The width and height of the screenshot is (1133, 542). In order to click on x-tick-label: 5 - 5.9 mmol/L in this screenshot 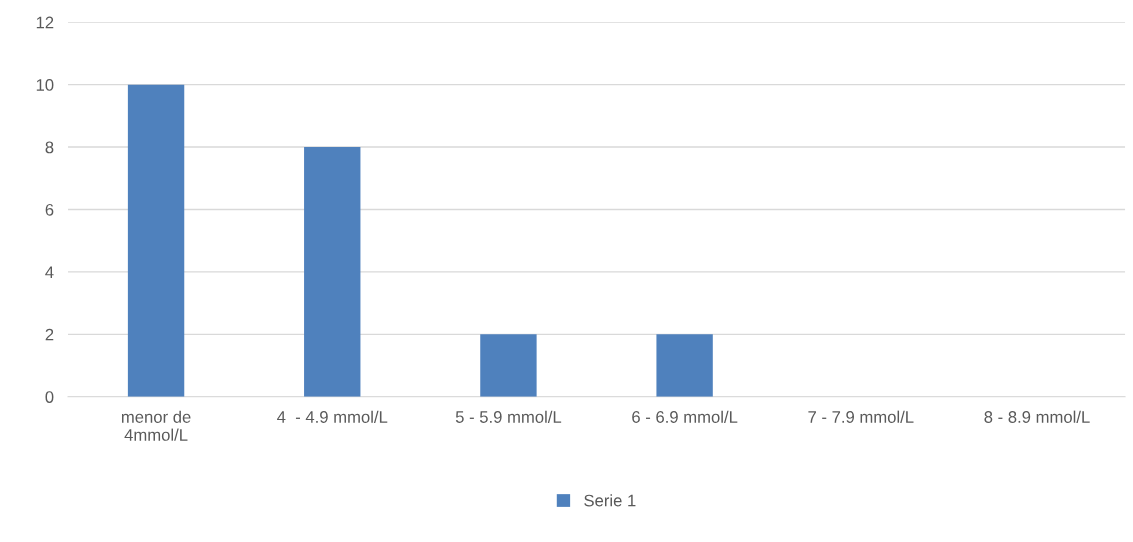, I will do `click(508, 416)`.